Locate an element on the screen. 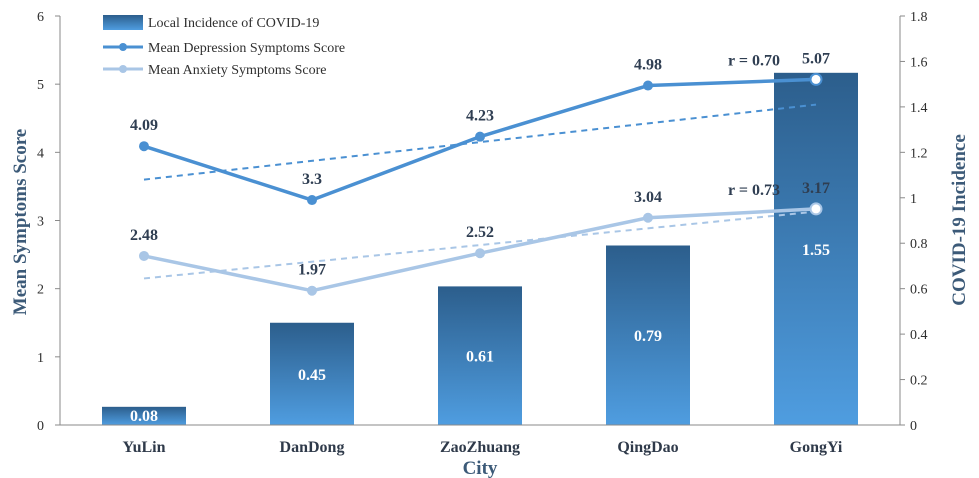 Image resolution: width=979 pixels, height=478 pixels. left-tick-label: 1 is located at coordinates (40, 358).